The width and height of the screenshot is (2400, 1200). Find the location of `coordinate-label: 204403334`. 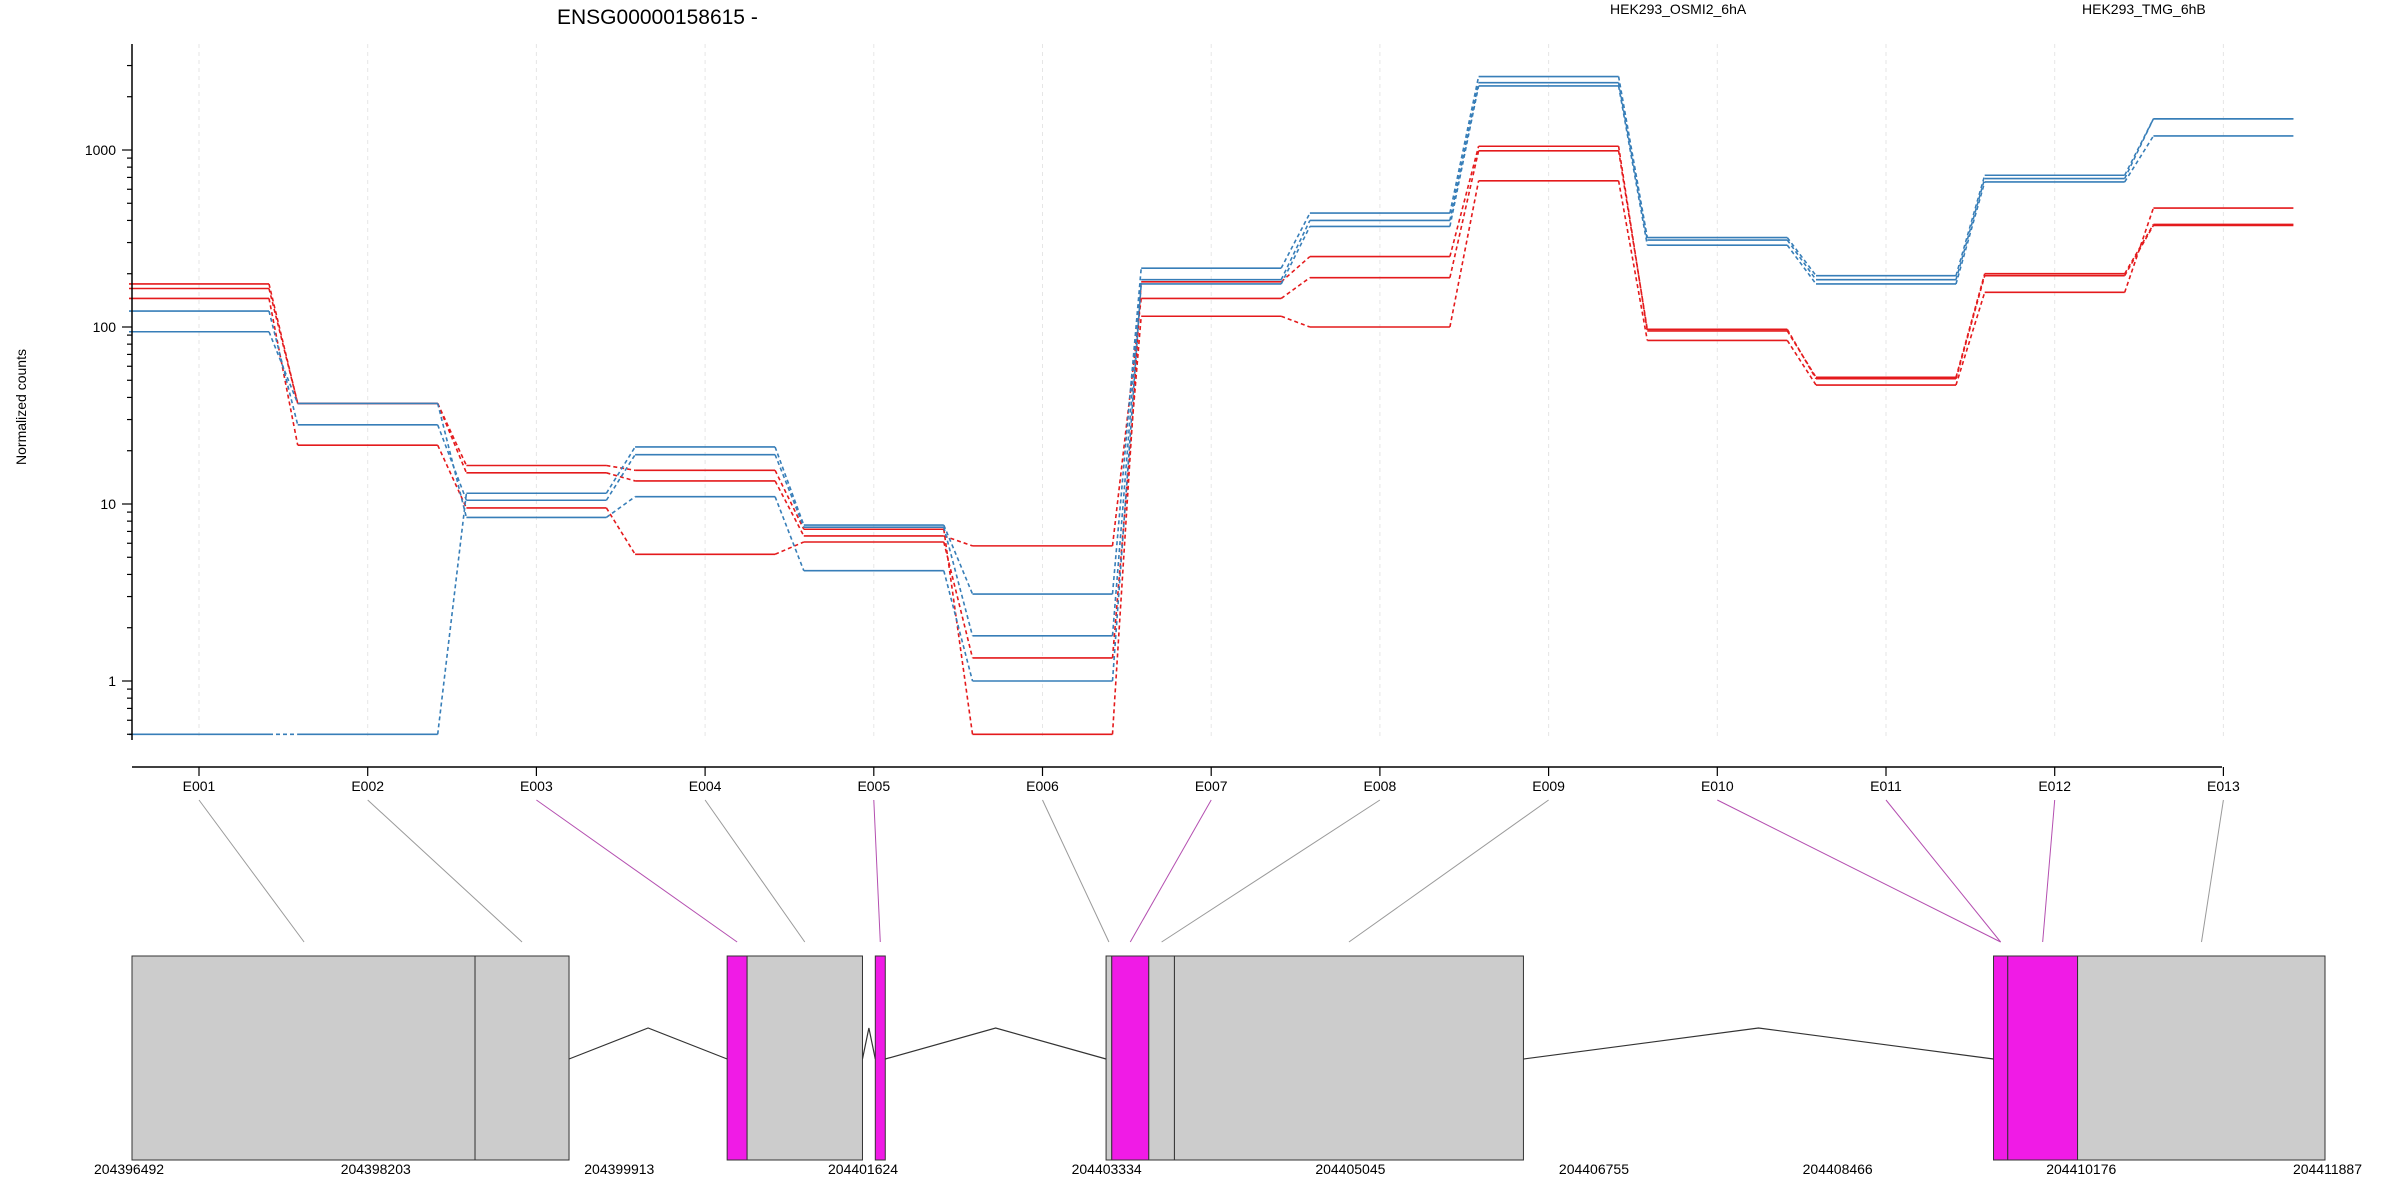

coordinate-label: 204403334 is located at coordinates (1107, 1169).